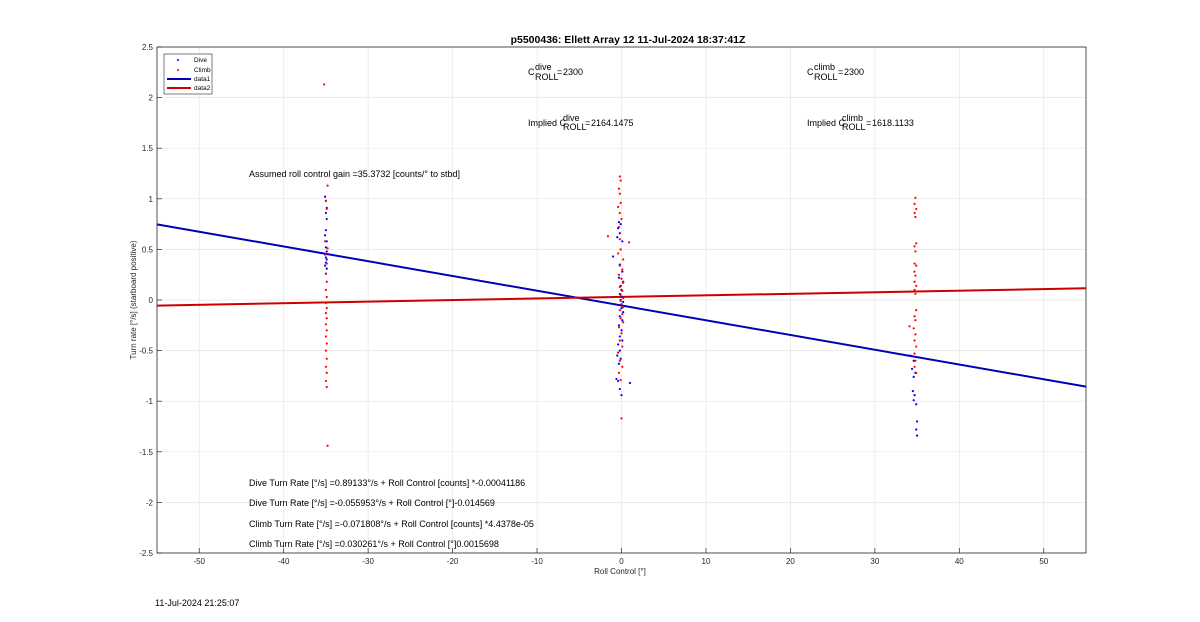 This screenshot has width=1200, height=622. What do you see at coordinates (547, 123) in the screenshot?
I see `svg-text: Implied C` at bounding box center [547, 123].